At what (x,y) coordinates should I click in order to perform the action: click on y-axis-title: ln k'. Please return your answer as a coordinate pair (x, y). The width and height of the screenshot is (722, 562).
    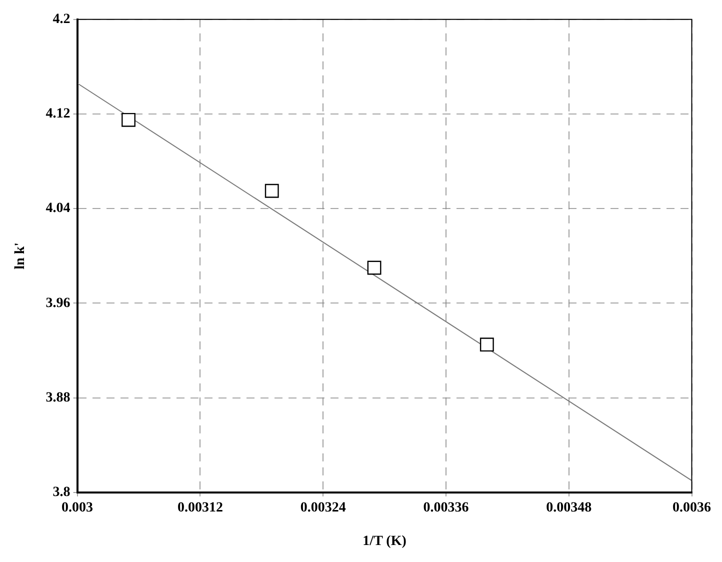
    Looking at the image, I should click on (20, 256).